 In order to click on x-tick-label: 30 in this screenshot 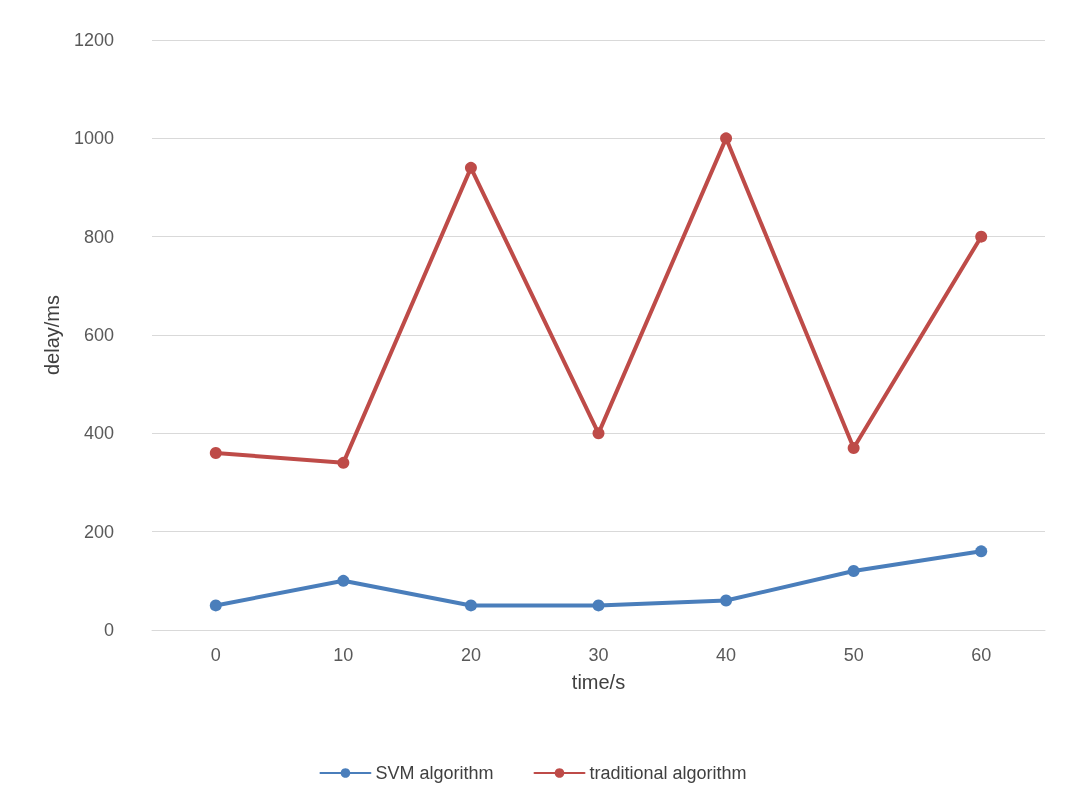, I will do `click(598, 655)`.